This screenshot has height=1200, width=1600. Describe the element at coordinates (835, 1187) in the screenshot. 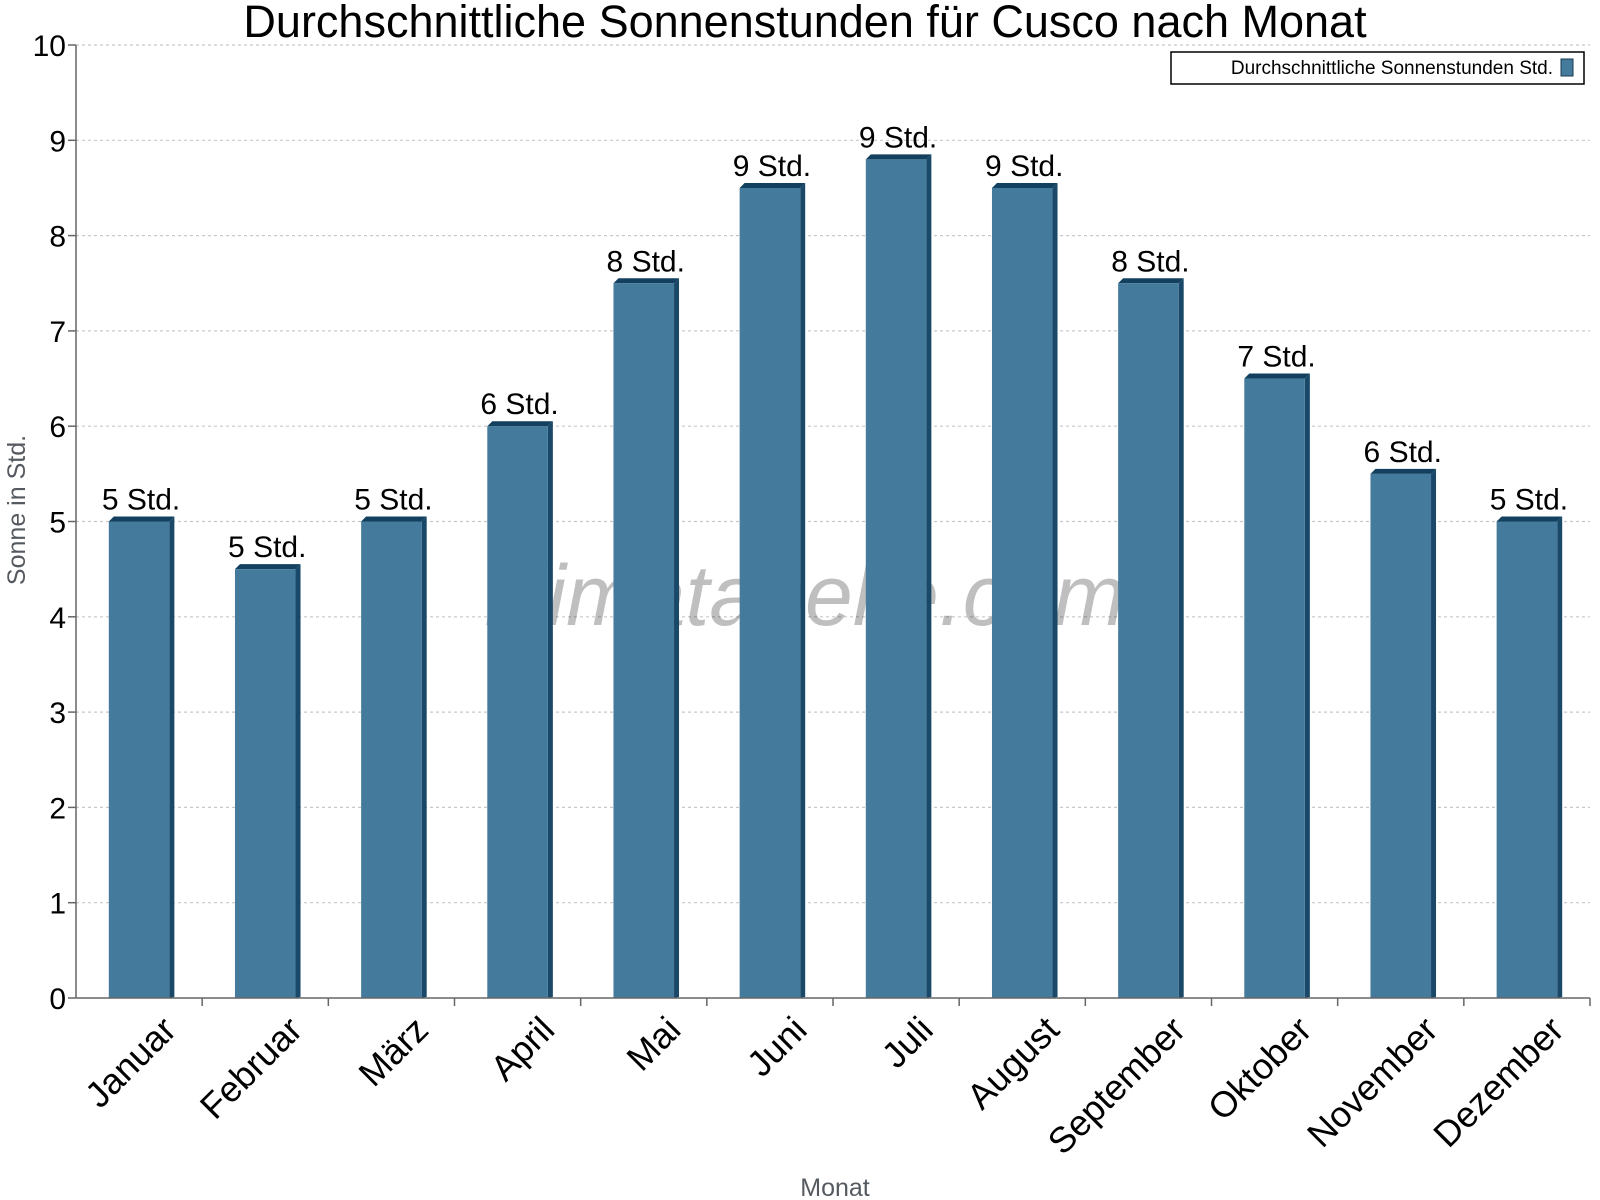

I see `x-axis-title: Monat` at that location.